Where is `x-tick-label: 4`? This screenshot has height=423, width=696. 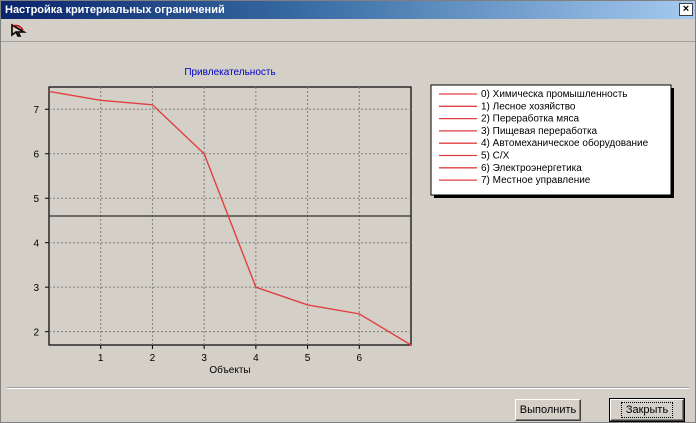 x-tick-label: 4 is located at coordinates (256, 358).